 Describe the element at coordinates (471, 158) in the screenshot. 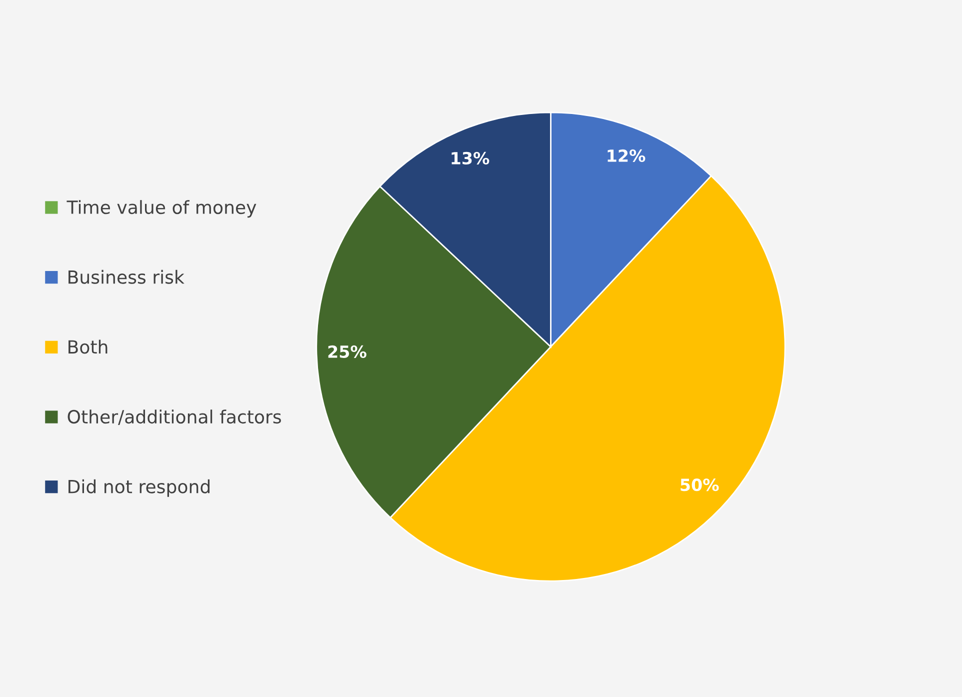

I see `data-label: 13%` at that location.